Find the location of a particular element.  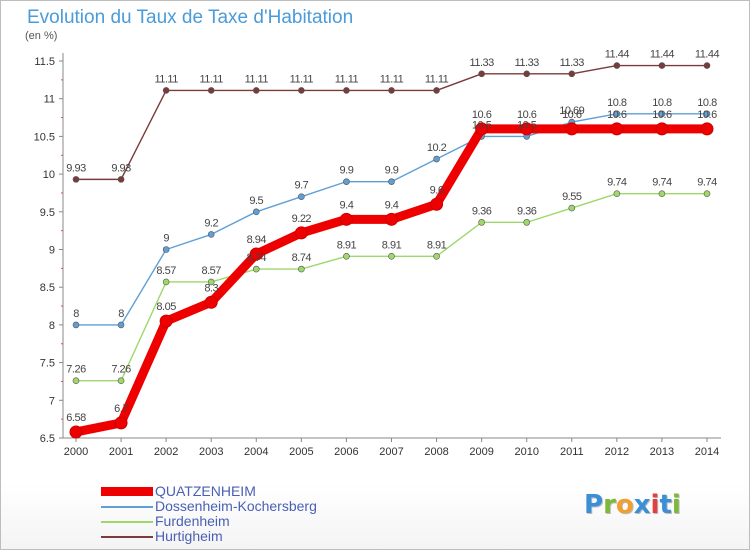

data-label: 10.2 is located at coordinates (437, 148).